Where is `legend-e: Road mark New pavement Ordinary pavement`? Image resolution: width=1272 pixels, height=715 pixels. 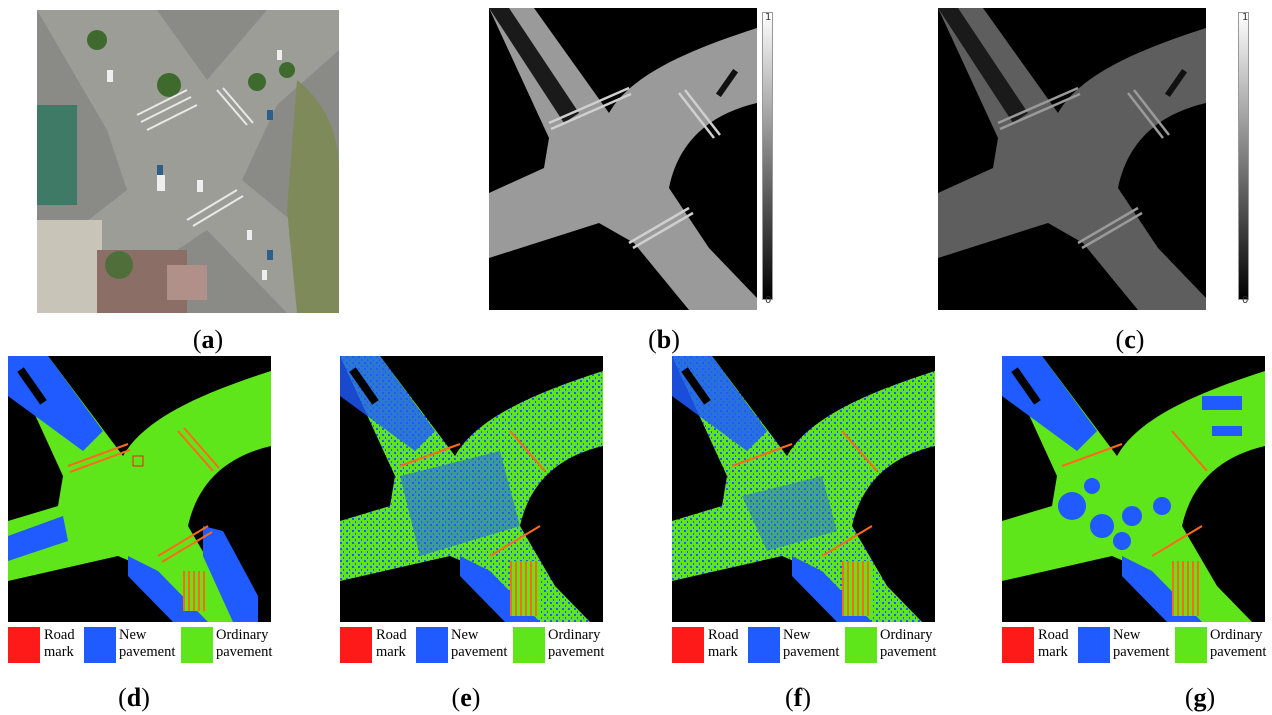 legend-e: Road mark New pavement Ordinary pavement is located at coordinates (472, 649).